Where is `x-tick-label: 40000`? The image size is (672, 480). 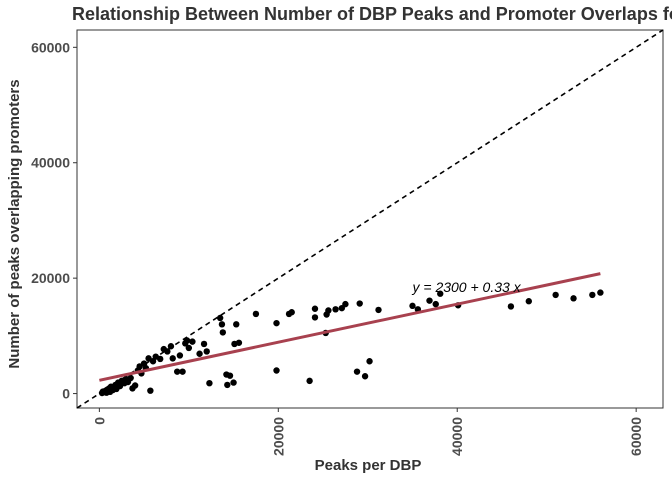
x-tick-label: 40000 is located at coordinates (457, 436).